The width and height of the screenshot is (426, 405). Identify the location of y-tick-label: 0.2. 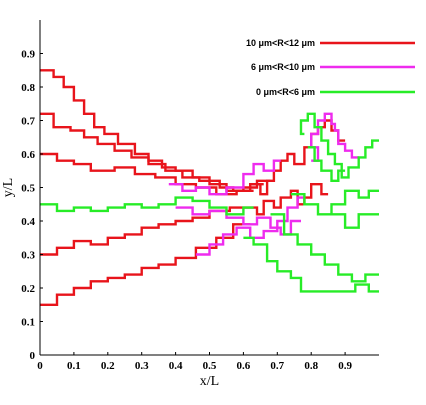
(28, 289).